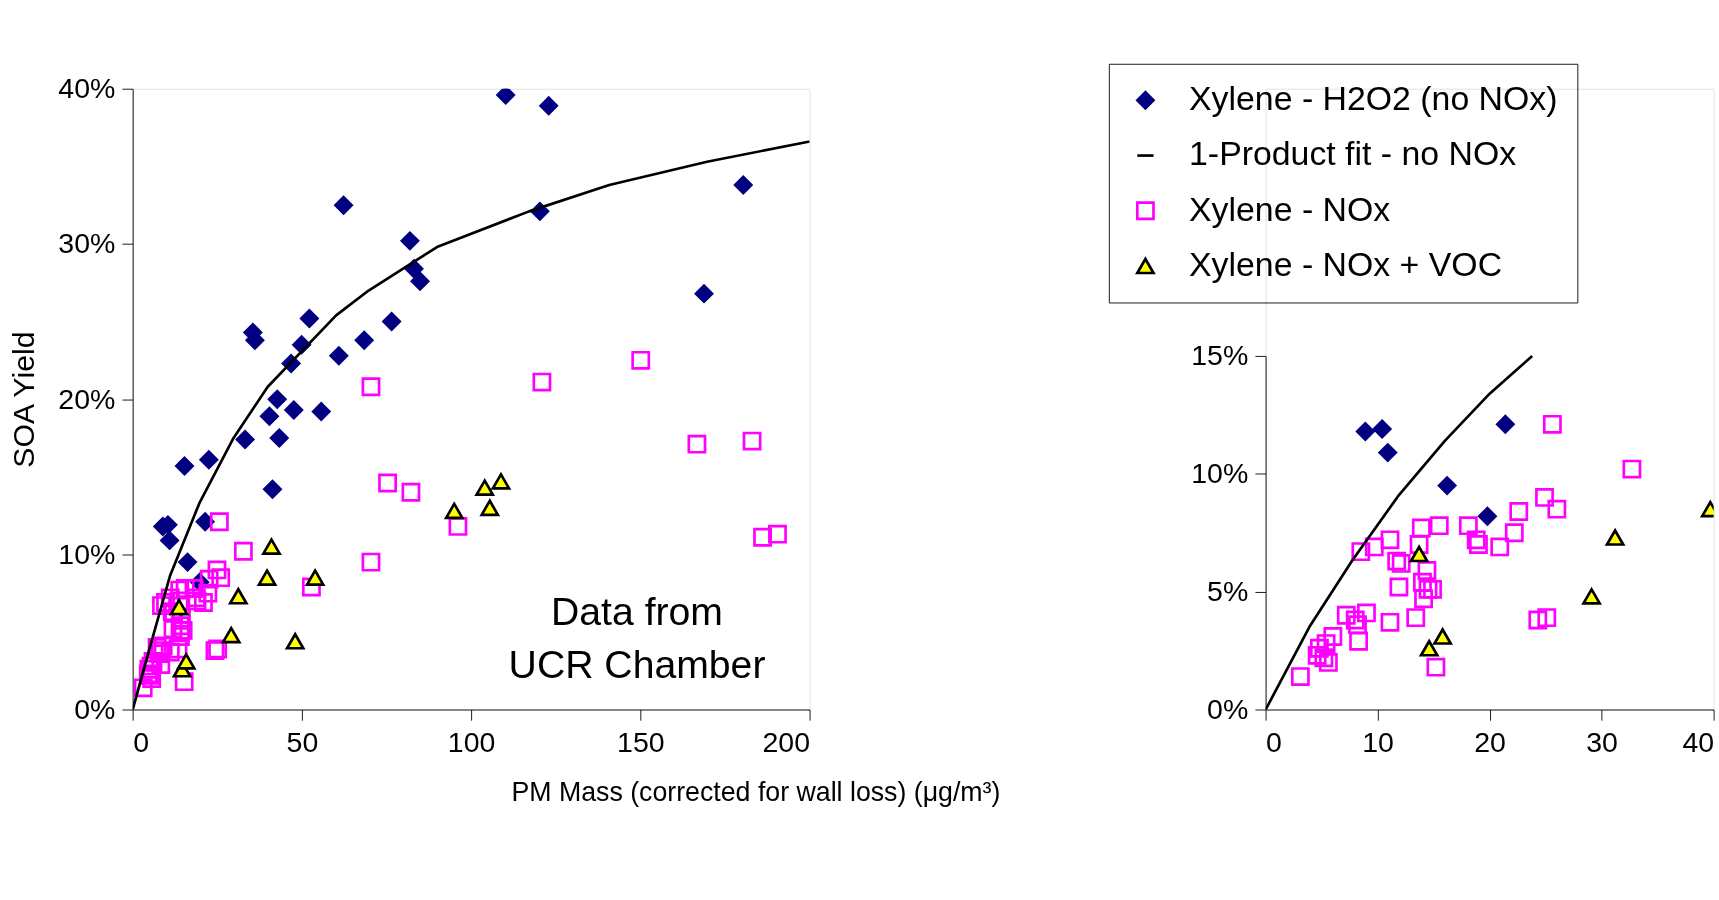  What do you see at coordinates (1373, 98) in the screenshot?
I see `legend-label: Xylene - H2O2 (no NOx)` at bounding box center [1373, 98].